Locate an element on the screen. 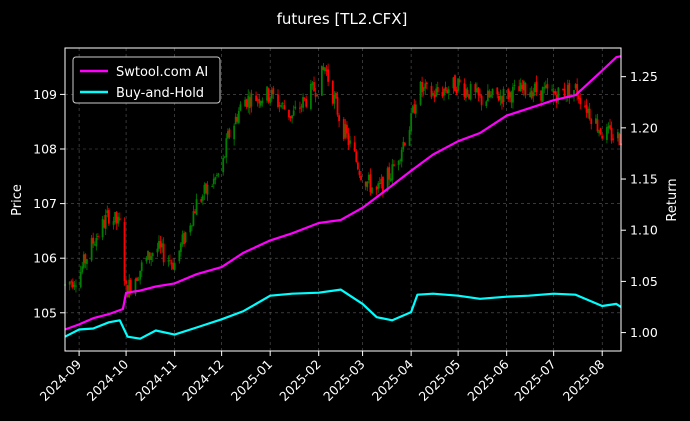  y-axis-left-label: Price is located at coordinates (17, 200).